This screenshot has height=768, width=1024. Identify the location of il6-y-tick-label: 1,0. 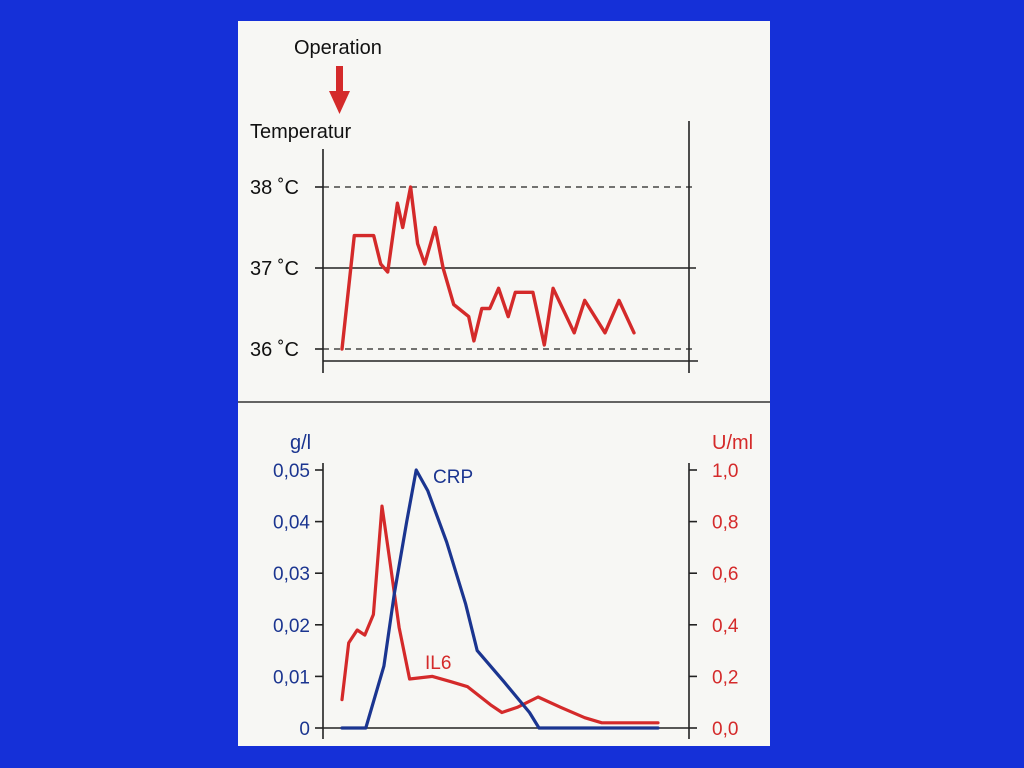
(725, 471).